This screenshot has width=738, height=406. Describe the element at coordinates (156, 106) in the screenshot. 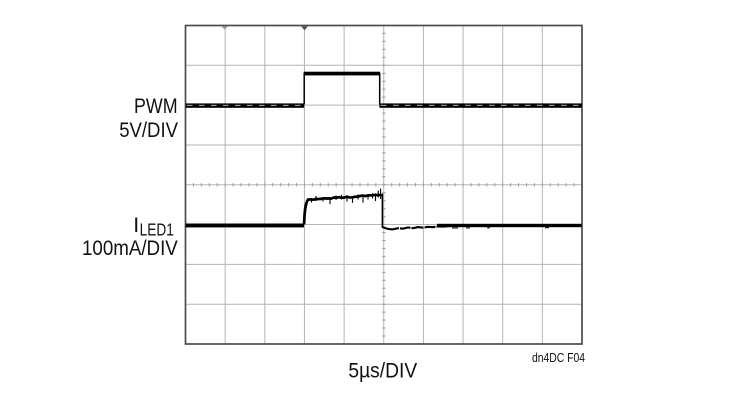

I see `svg-text: PWM` at that location.